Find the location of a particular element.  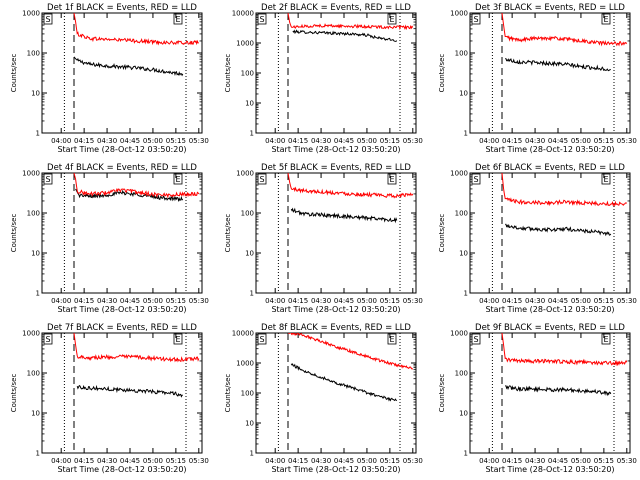

panel-title: Det 8f BLACK = Events, RED = LLD is located at coordinates (336, 328).